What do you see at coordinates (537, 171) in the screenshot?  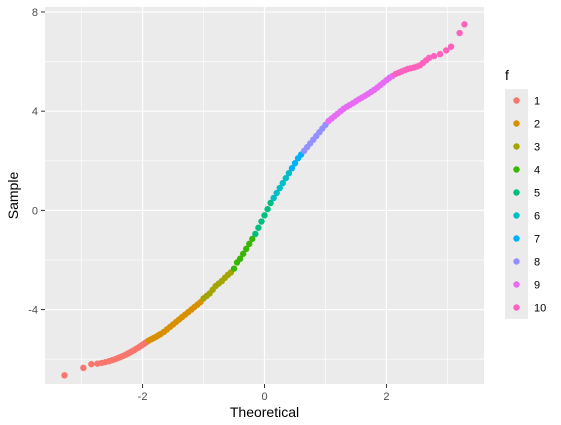 I see `legend-label-4: 4` at bounding box center [537, 171].